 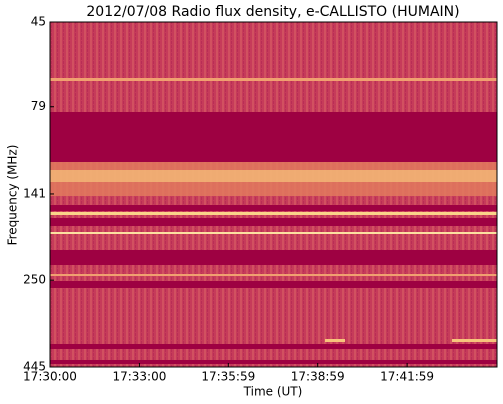 What do you see at coordinates (34, 193) in the screenshot?
I see `y-tick-label: 141` at bounding box center [34, 193].